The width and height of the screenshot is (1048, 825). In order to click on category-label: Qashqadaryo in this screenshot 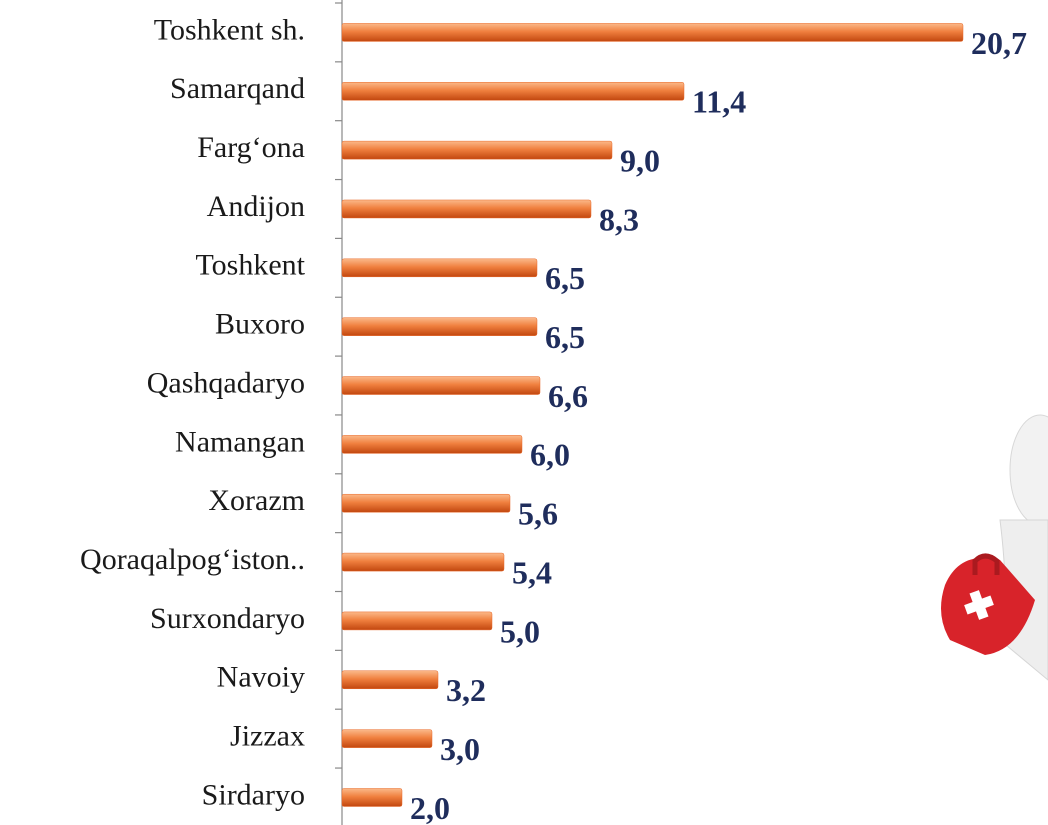, I will do `click(226, 382)`.